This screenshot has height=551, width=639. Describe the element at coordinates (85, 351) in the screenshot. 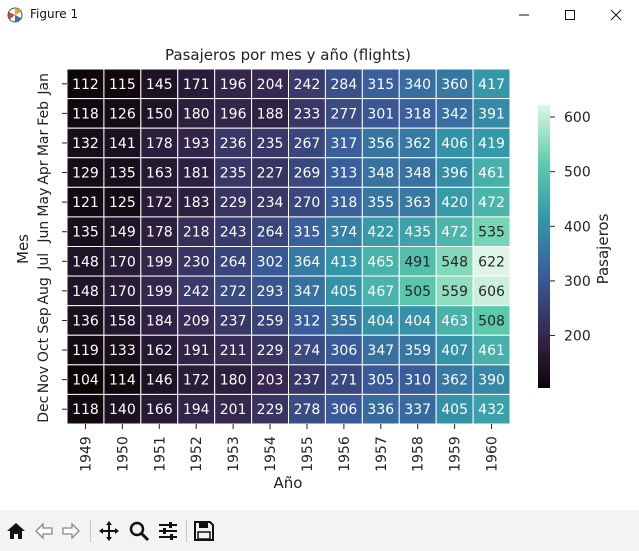

I see `cell-value-label: 119` at that location.